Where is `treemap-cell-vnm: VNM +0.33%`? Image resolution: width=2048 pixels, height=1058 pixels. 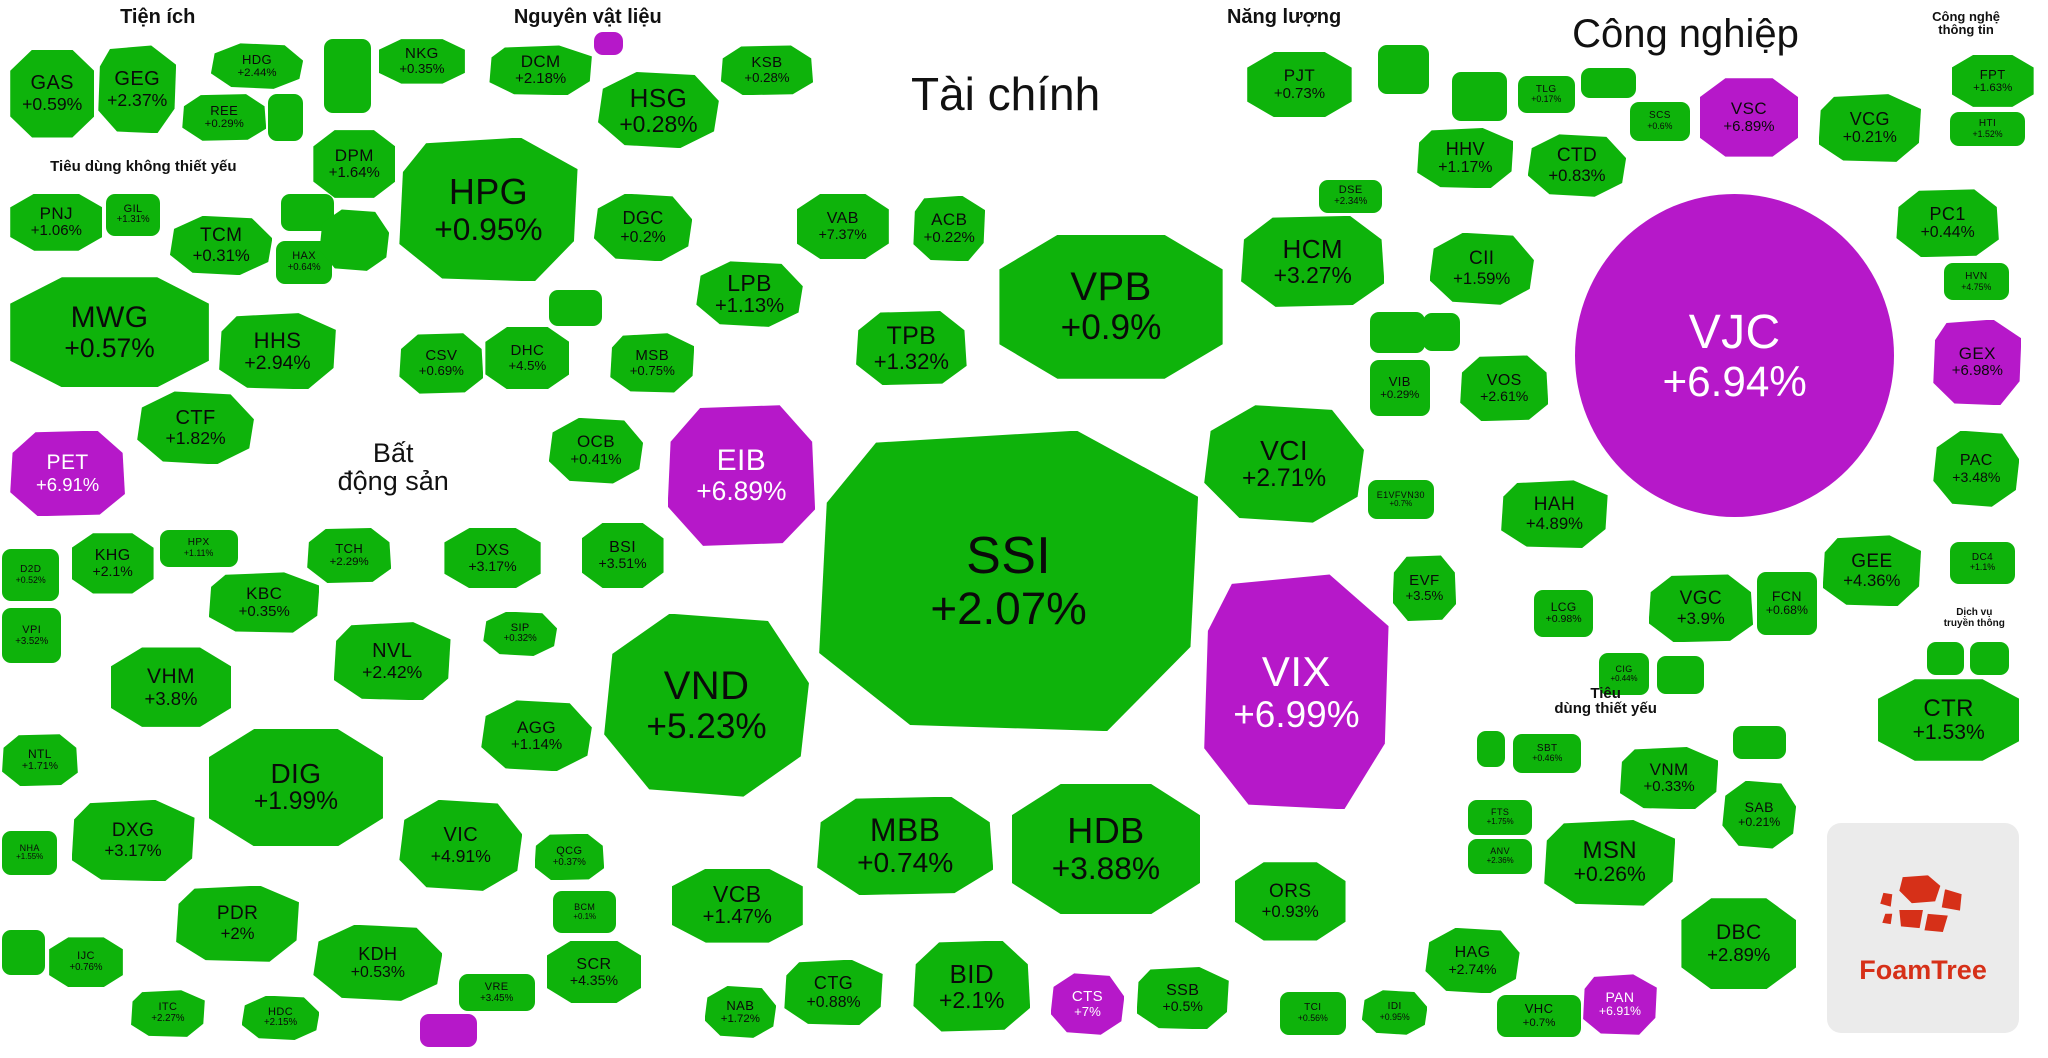 treemap-cell-vnm: VNM +0.33% is located at coordinates (1669, 778).